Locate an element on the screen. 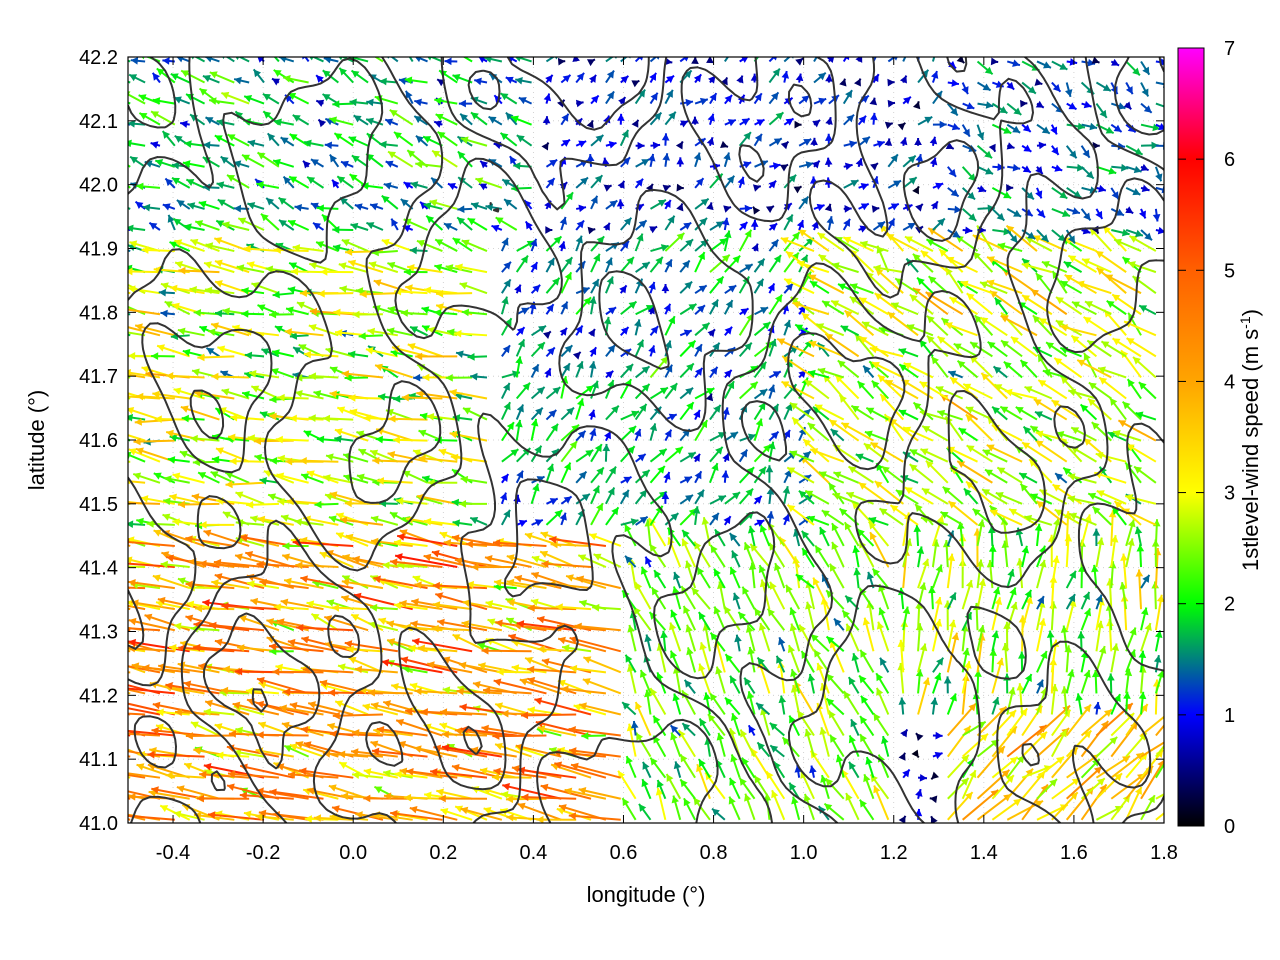 The width and height of the screenshot is (1280, 960). y-tick-label: 41.3 is located at coordinates (98, 633).